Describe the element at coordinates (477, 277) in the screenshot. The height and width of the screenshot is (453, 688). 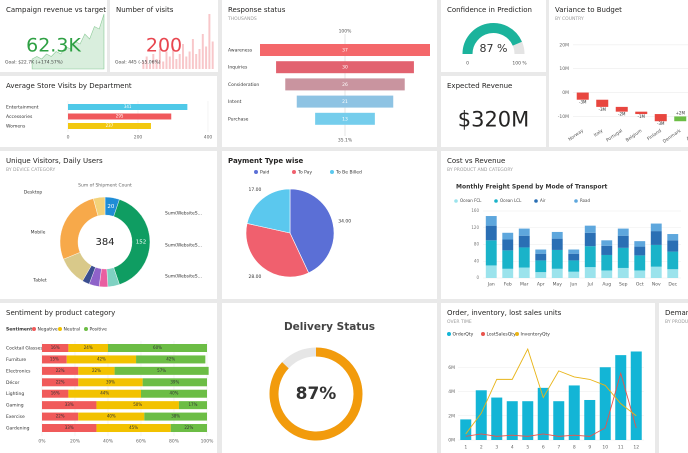
I see `y-tick-label: 0` at that location.